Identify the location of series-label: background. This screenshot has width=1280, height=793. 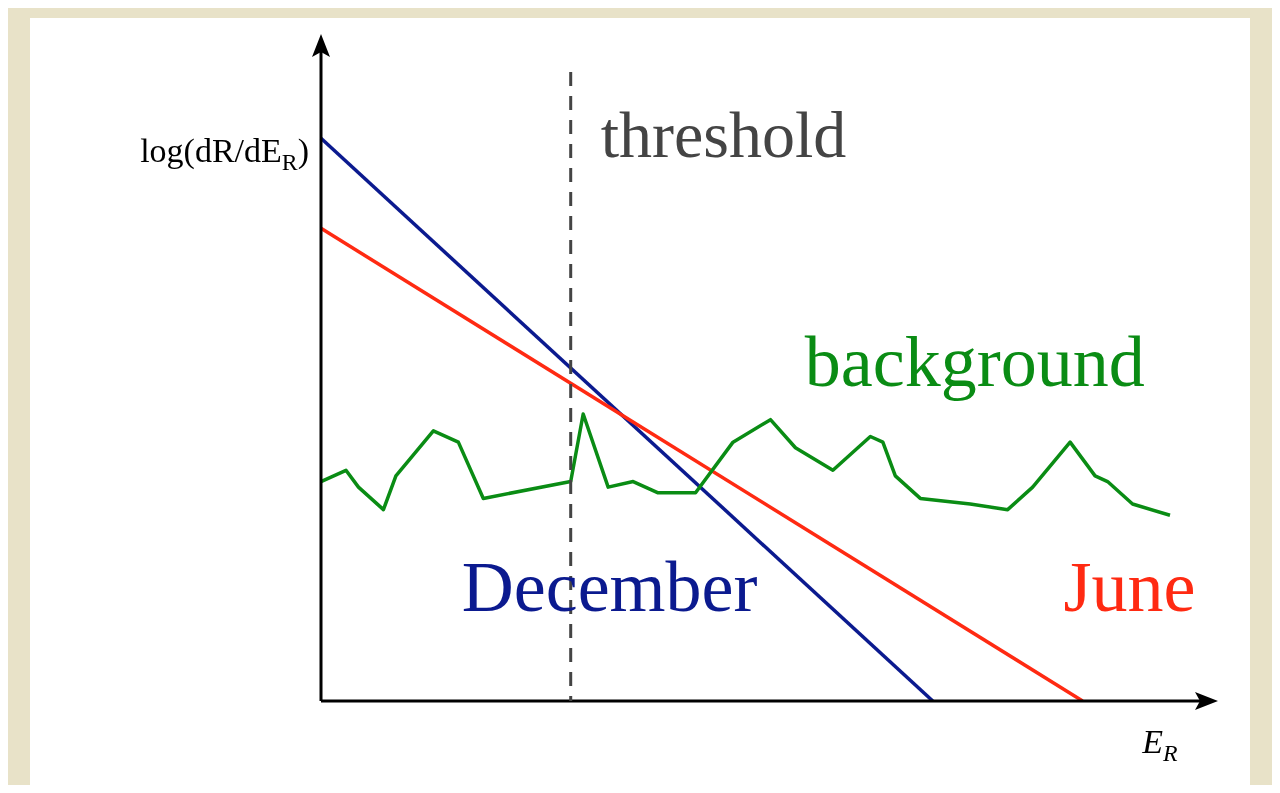
(974, 361).